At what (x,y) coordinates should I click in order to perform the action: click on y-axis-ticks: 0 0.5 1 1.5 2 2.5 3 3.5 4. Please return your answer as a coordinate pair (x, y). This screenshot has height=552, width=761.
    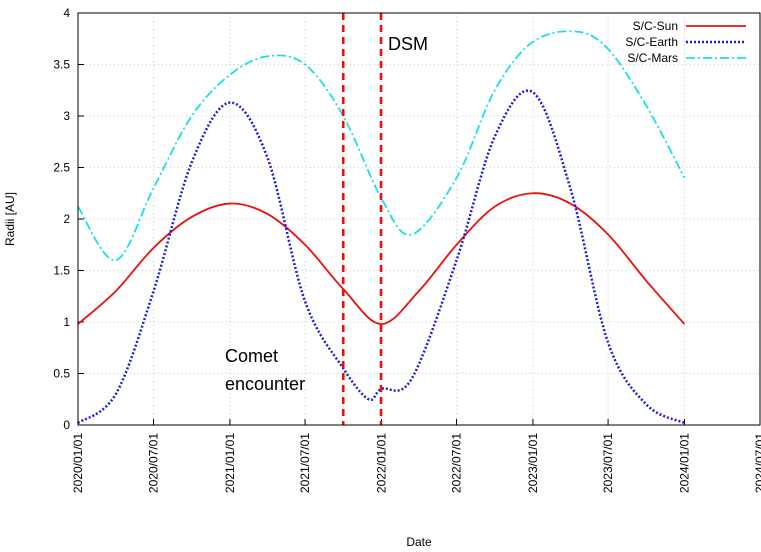
    Looking at the image, I should click on (61, 219).